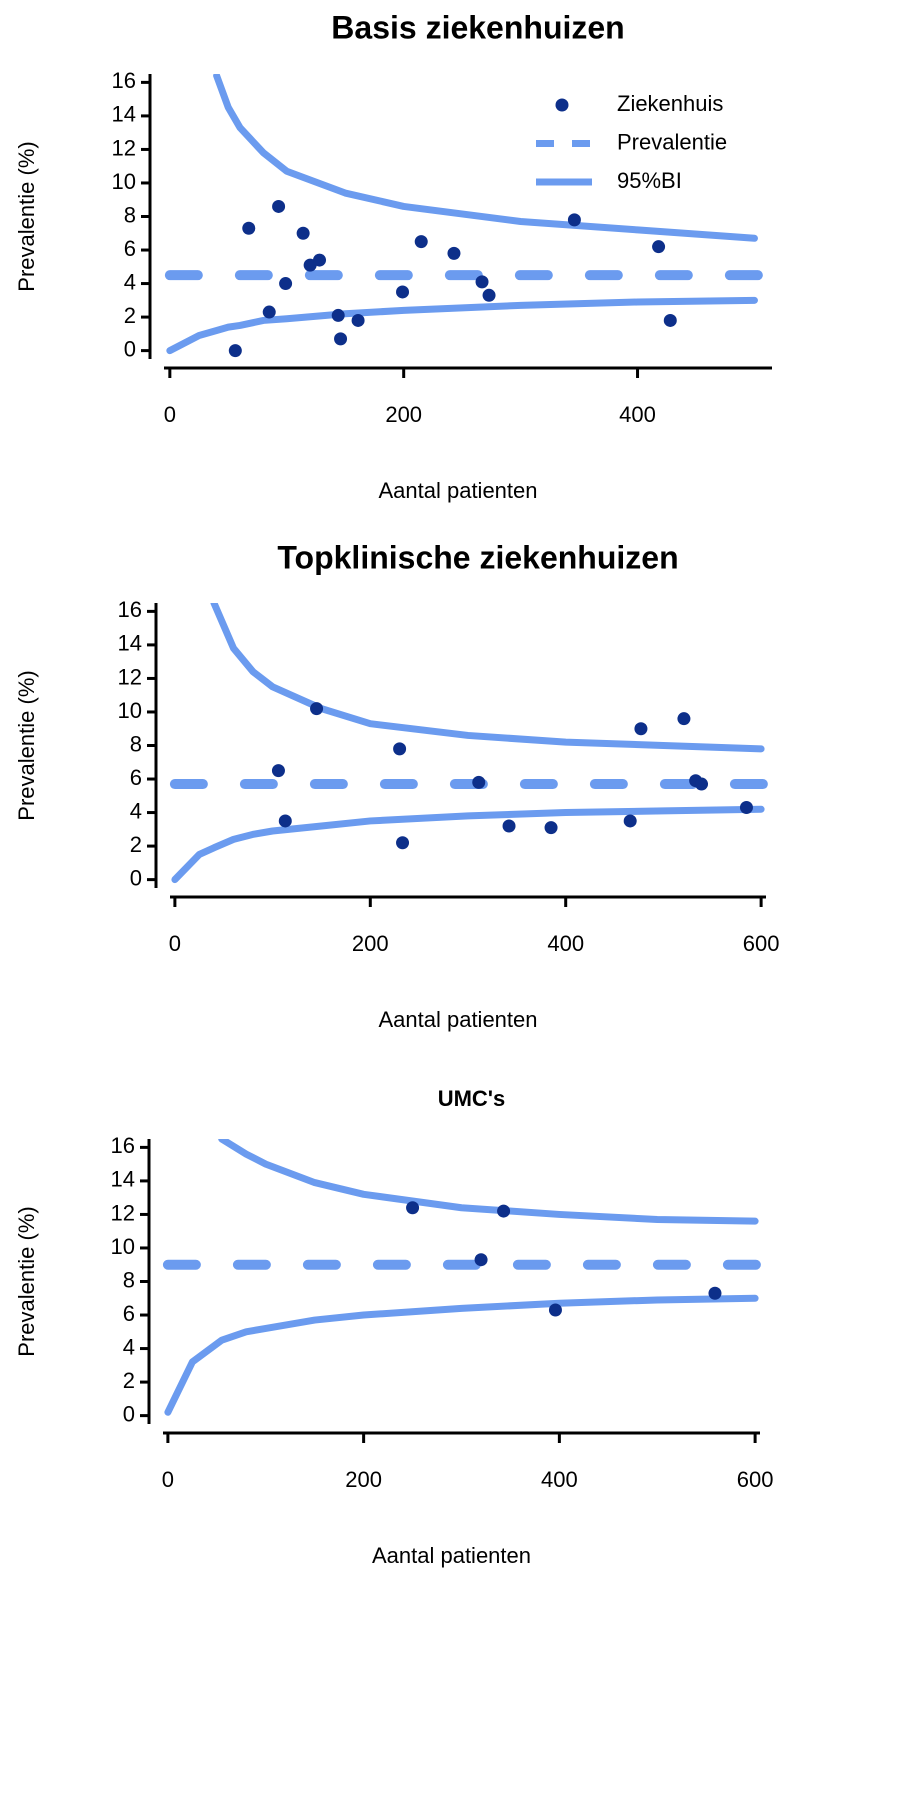  What do you see at coordinates (761, 943) in the screenshot?
I see `x-tick-label: 600` at bounding box center [761, 943].